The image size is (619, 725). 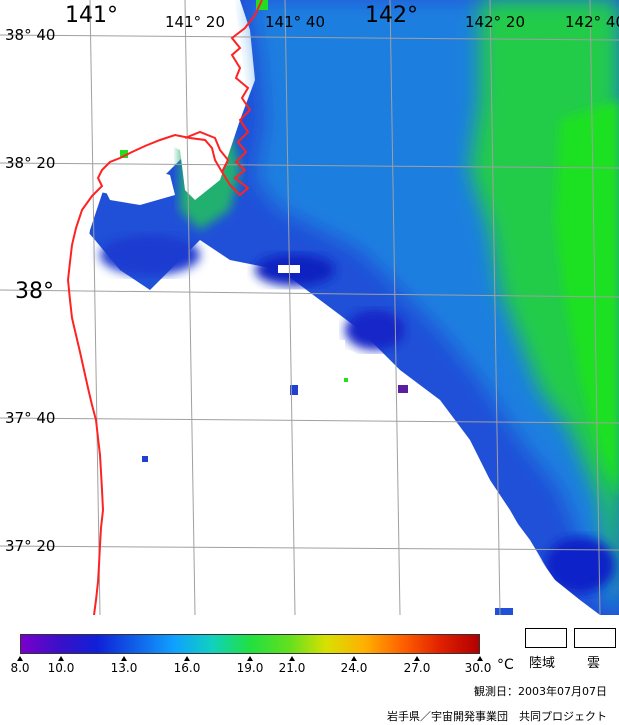 I want to click on cloud-legend-swatch, so click(x=595, y=638).